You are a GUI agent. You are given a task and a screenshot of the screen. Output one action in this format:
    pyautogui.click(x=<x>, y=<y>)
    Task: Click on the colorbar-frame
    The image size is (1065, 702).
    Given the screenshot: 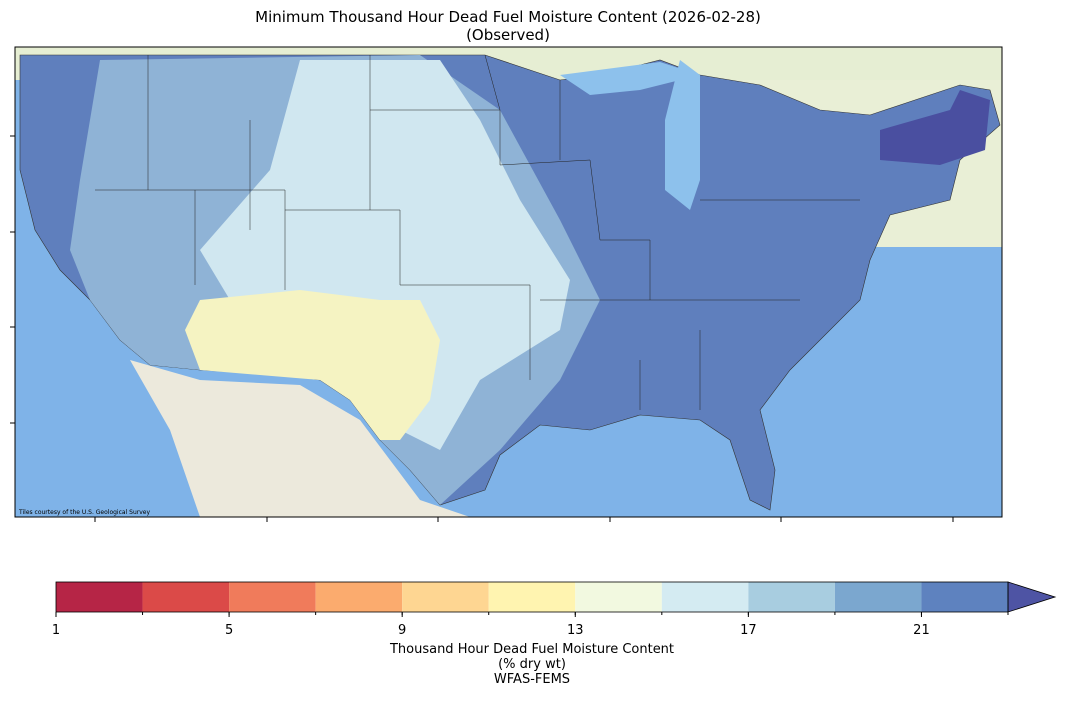 What is the action you would take?
    pyautogui.click(x=532, y=597)
    